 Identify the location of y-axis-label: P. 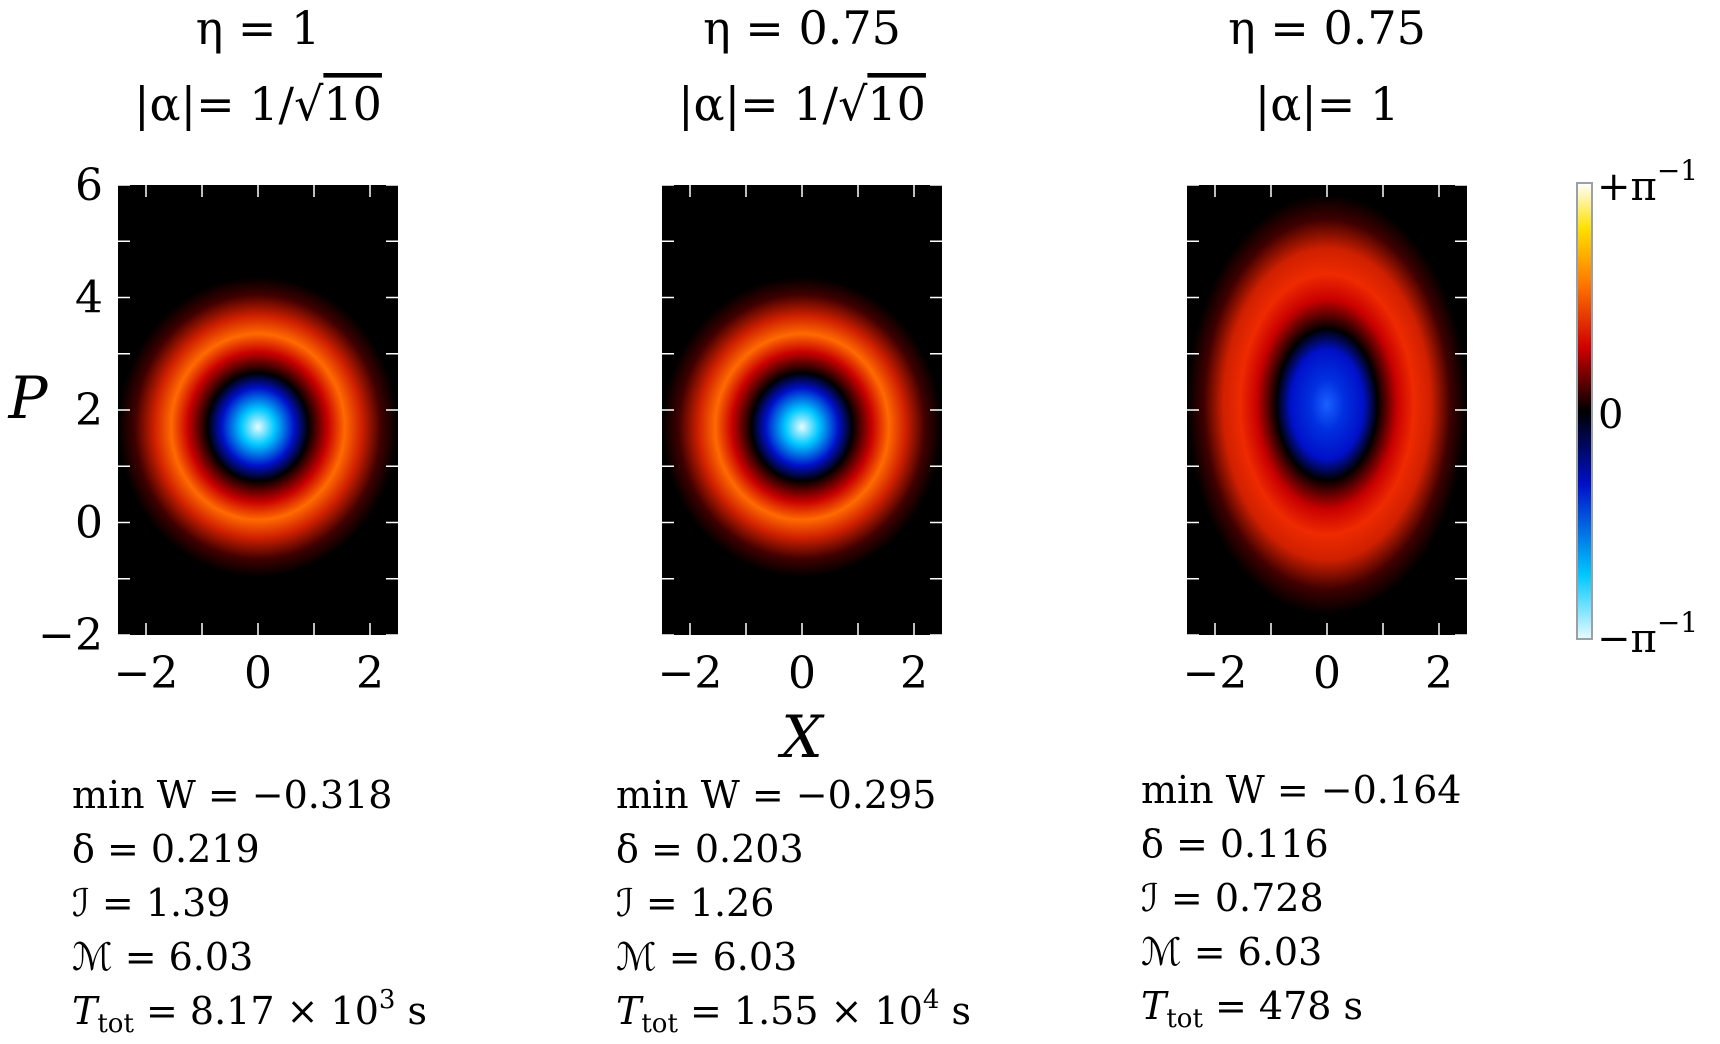
(27, 398).